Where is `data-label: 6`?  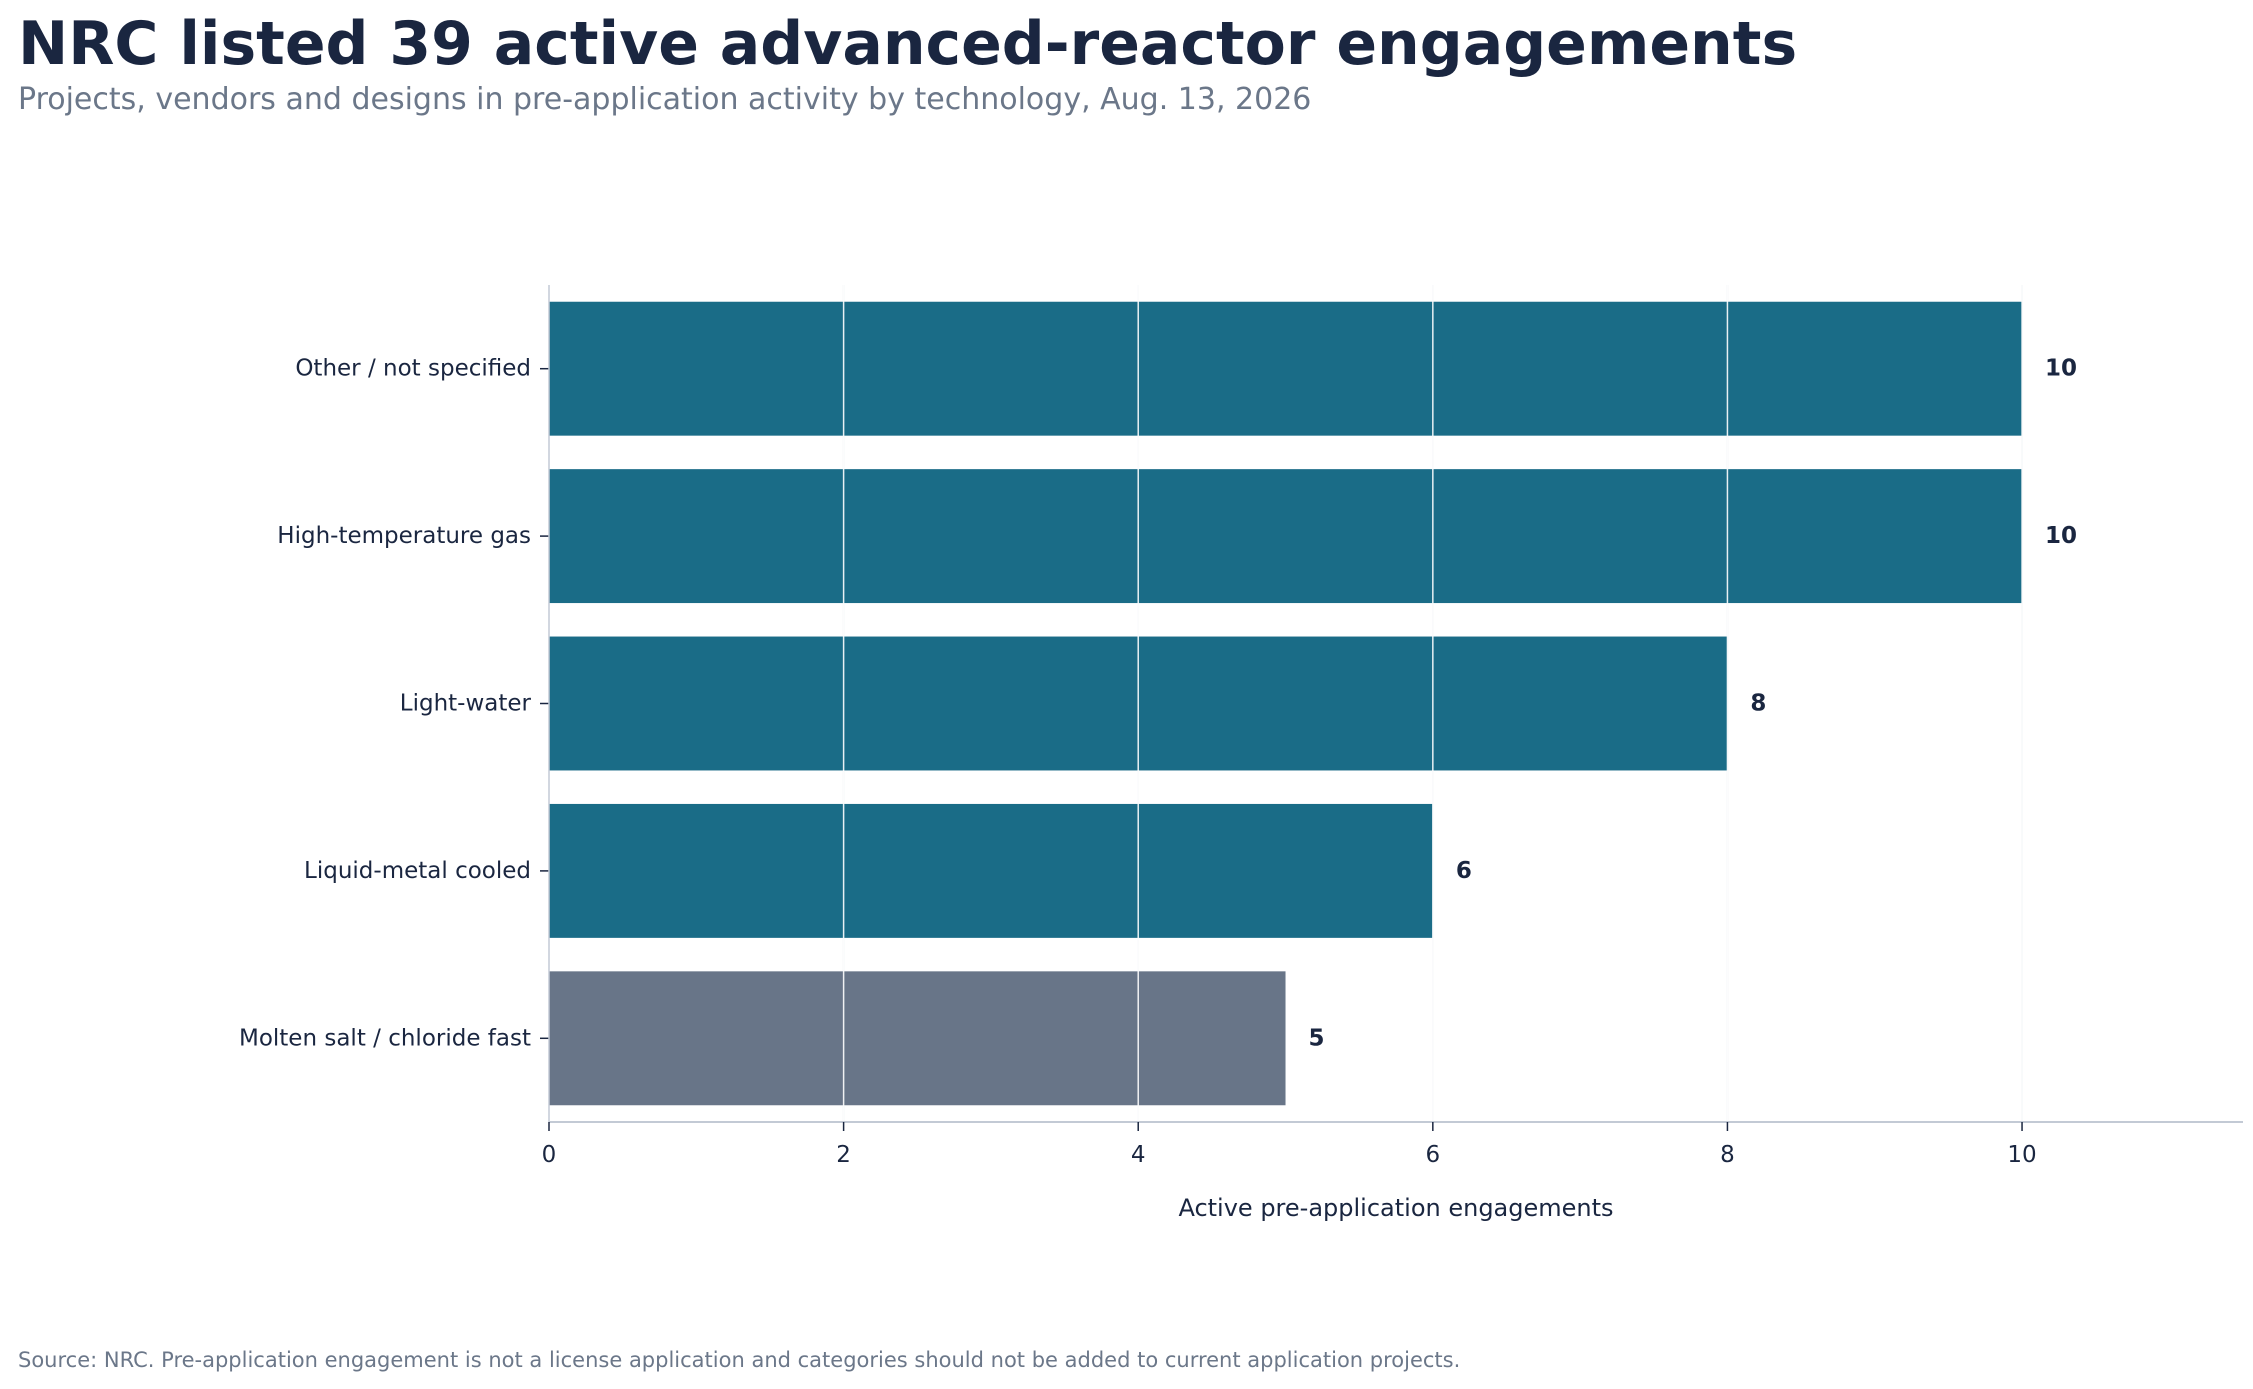
data-label: 6 is located at coordinates (1464, 871).